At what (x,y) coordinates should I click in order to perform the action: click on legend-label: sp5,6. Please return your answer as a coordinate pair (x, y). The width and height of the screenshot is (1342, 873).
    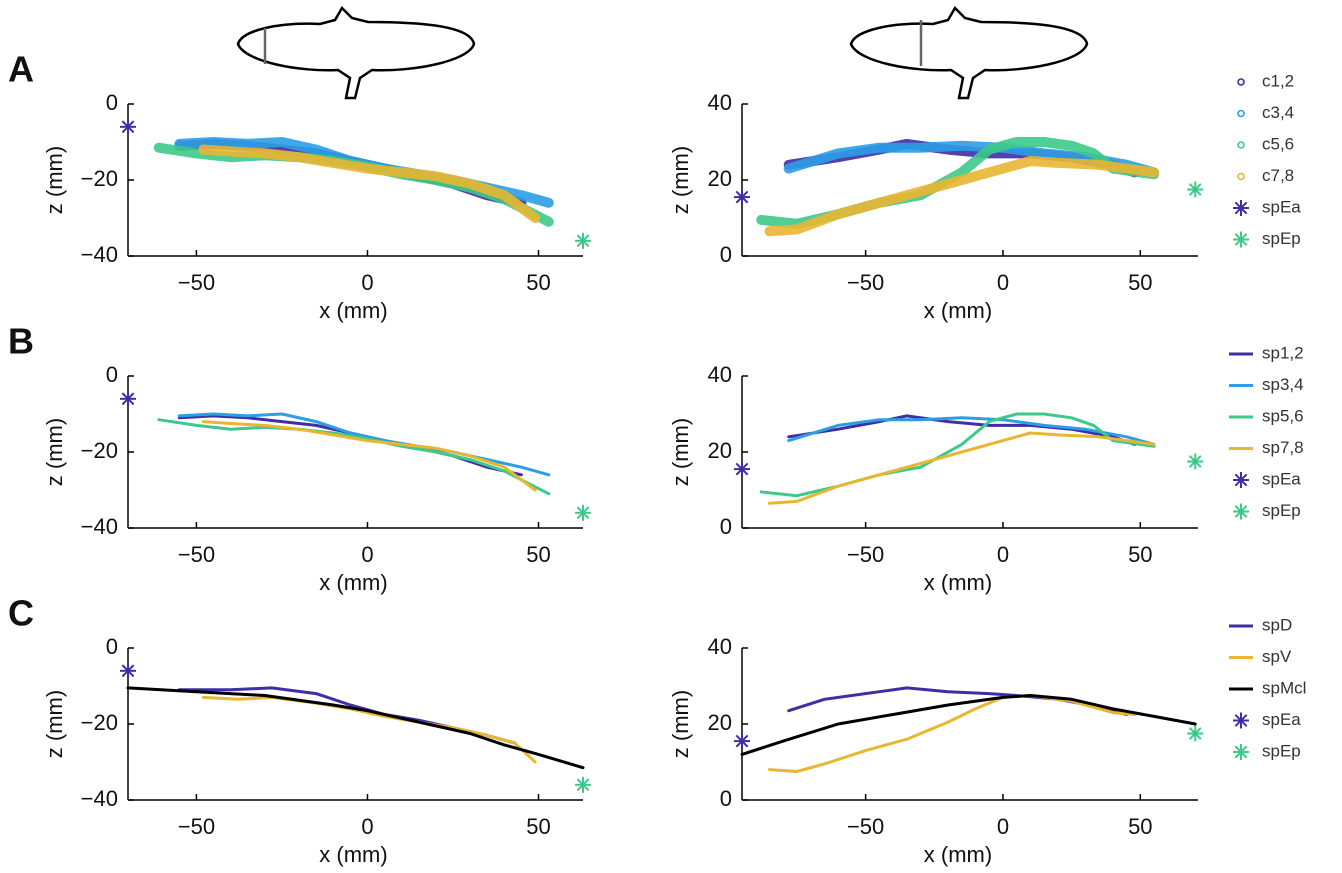
    Looking at the image, I should click on (1283, 415).